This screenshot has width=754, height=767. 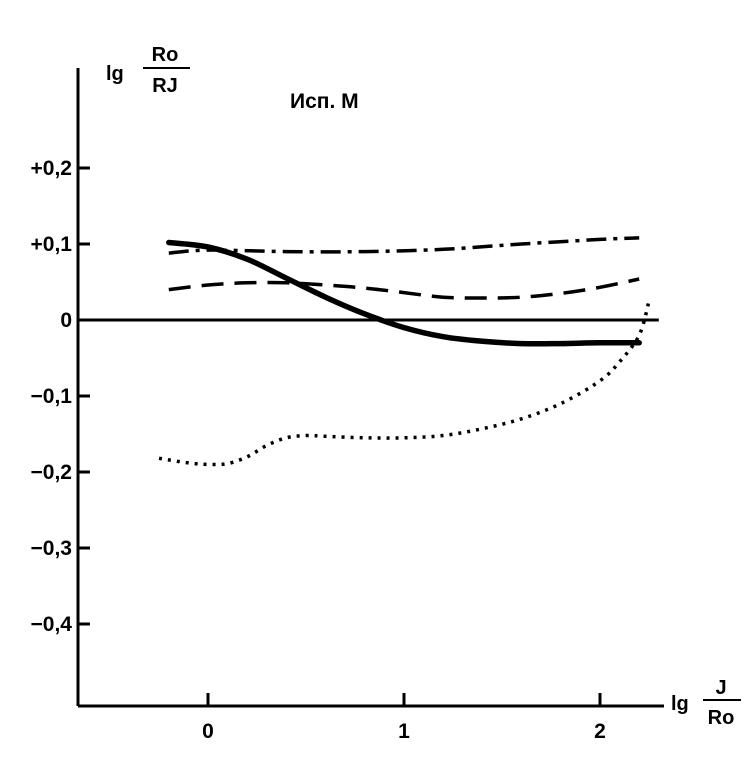 What do you see at coordinates (51, 548) in the screenshot?
I see `y-tick-label: −0,3` at bounding box center [51, 548].